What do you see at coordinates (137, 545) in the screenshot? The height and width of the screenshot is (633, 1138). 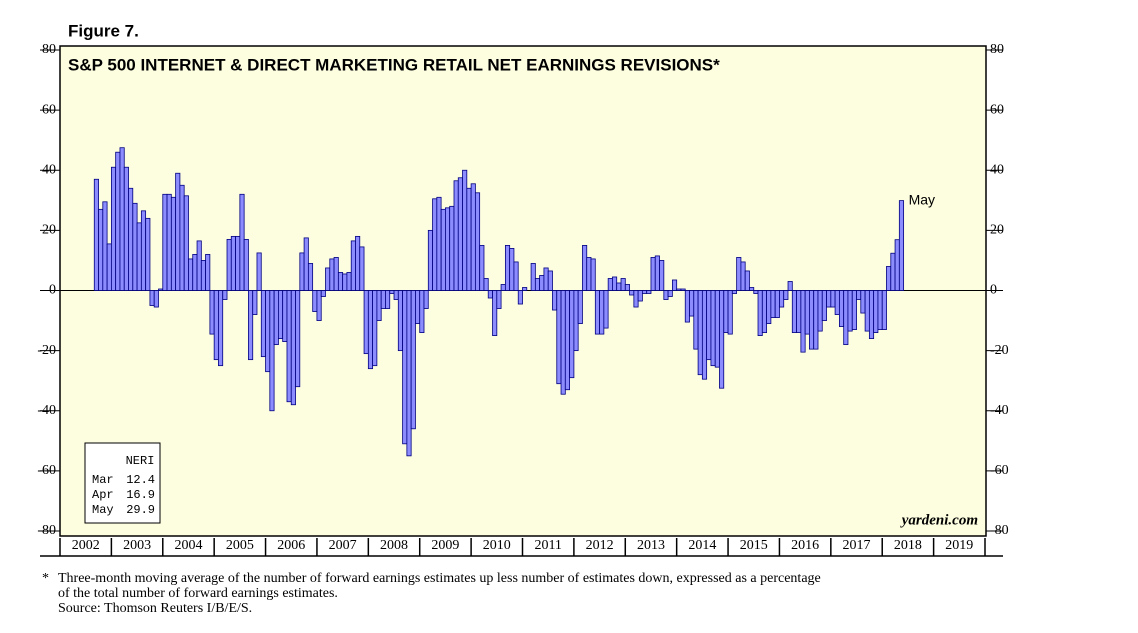 I see `x-tick-label: 2003` at bounding box center [137, 545].